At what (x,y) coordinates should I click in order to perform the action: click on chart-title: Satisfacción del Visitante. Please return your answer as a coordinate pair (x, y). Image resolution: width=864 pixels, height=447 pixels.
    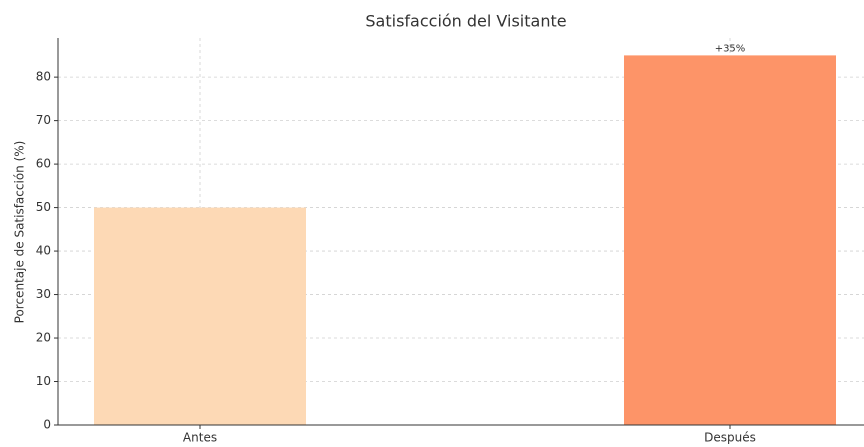
    Looking at the image, I should click on (465, 21).